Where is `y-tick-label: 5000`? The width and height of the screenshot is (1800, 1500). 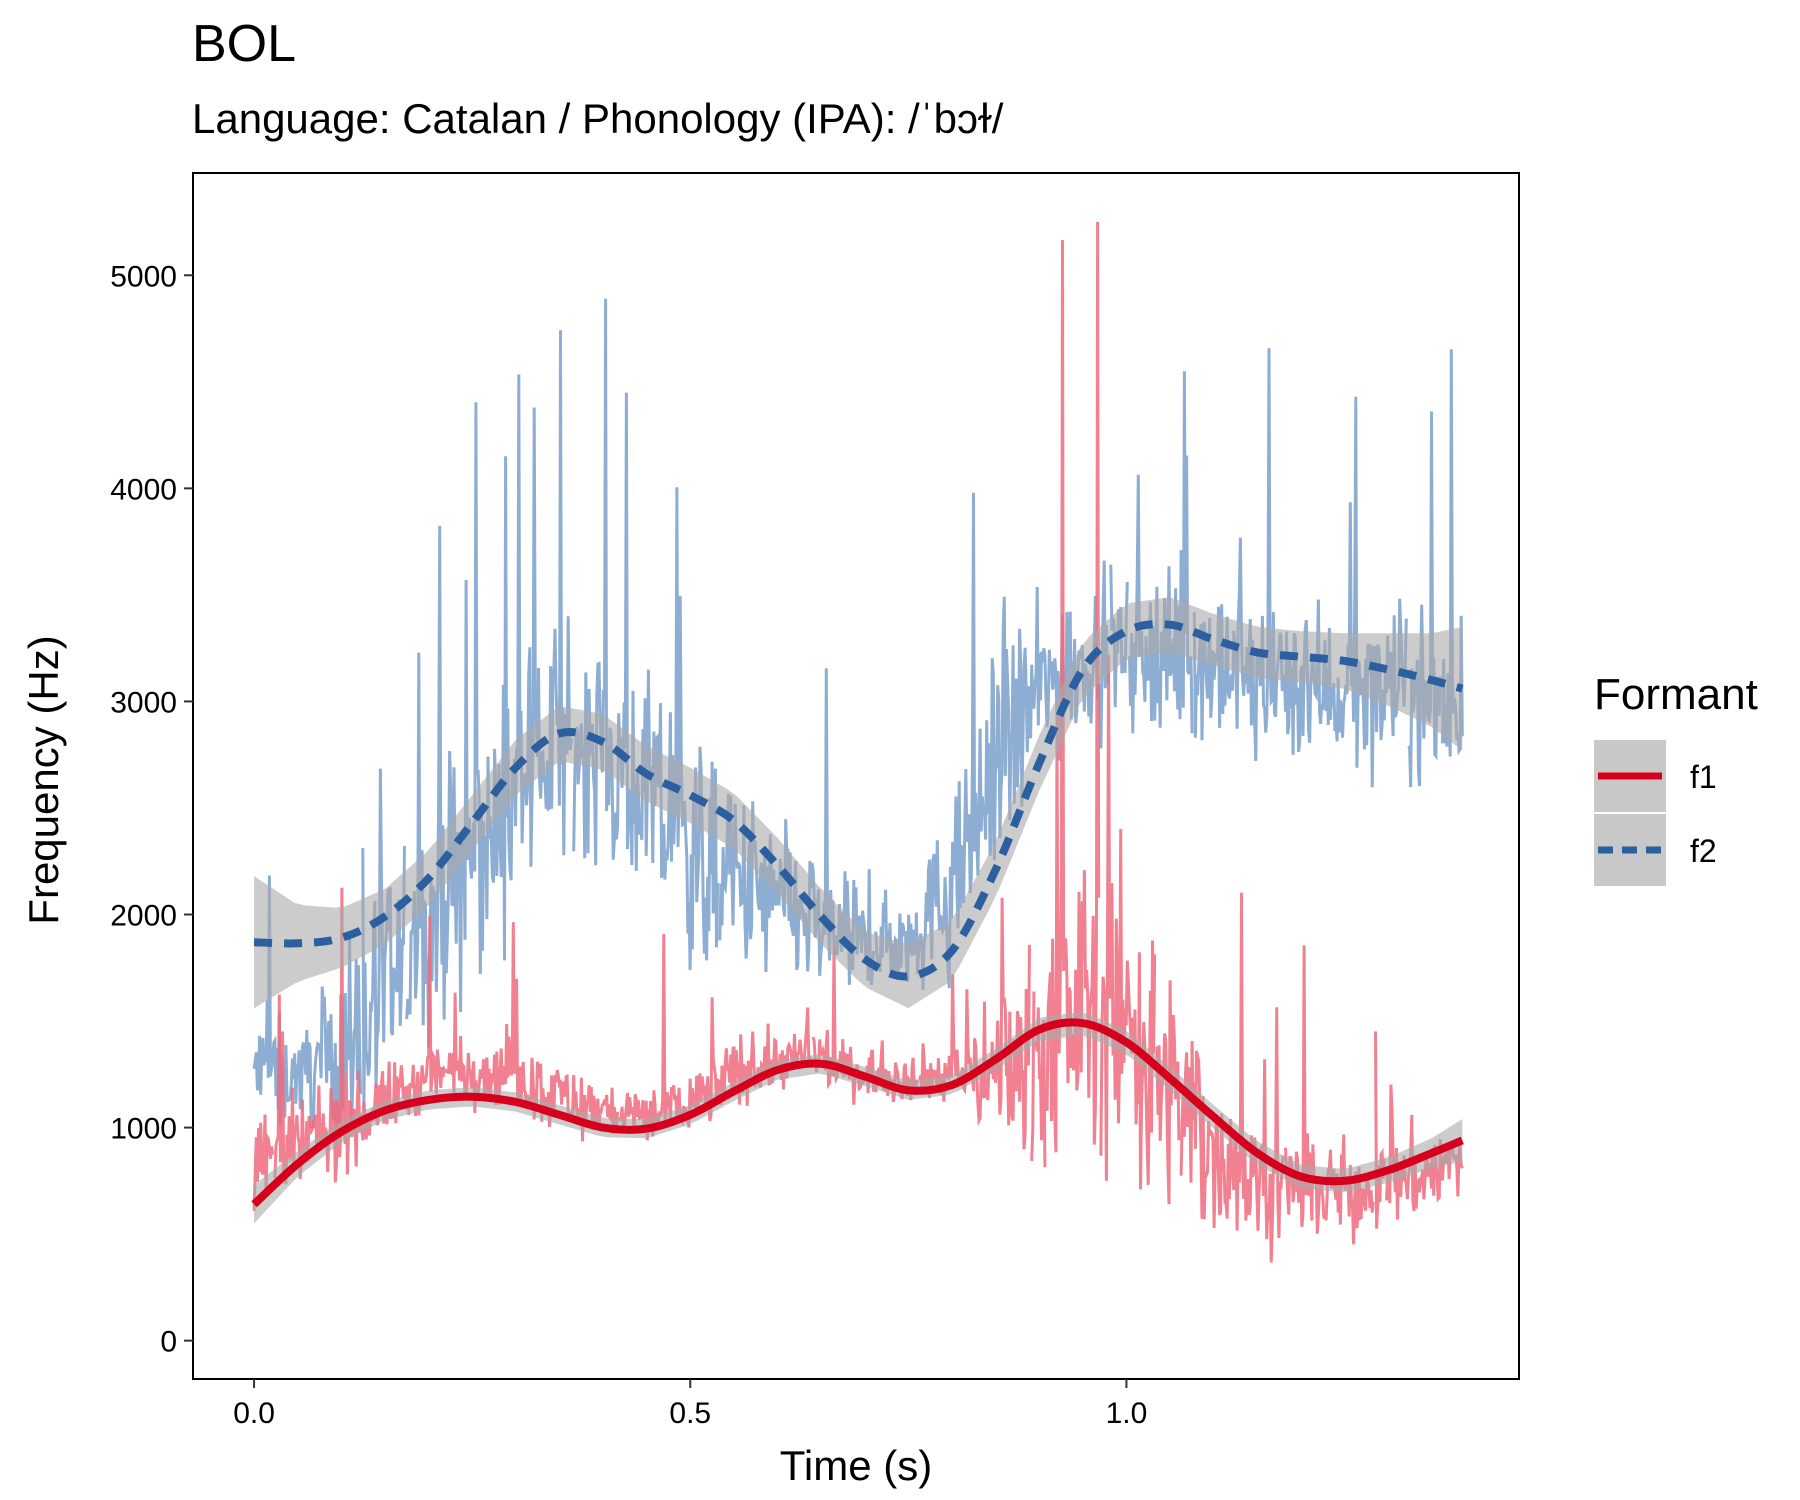
y-tick-label: 5000 is located at coordinates (143, 276).